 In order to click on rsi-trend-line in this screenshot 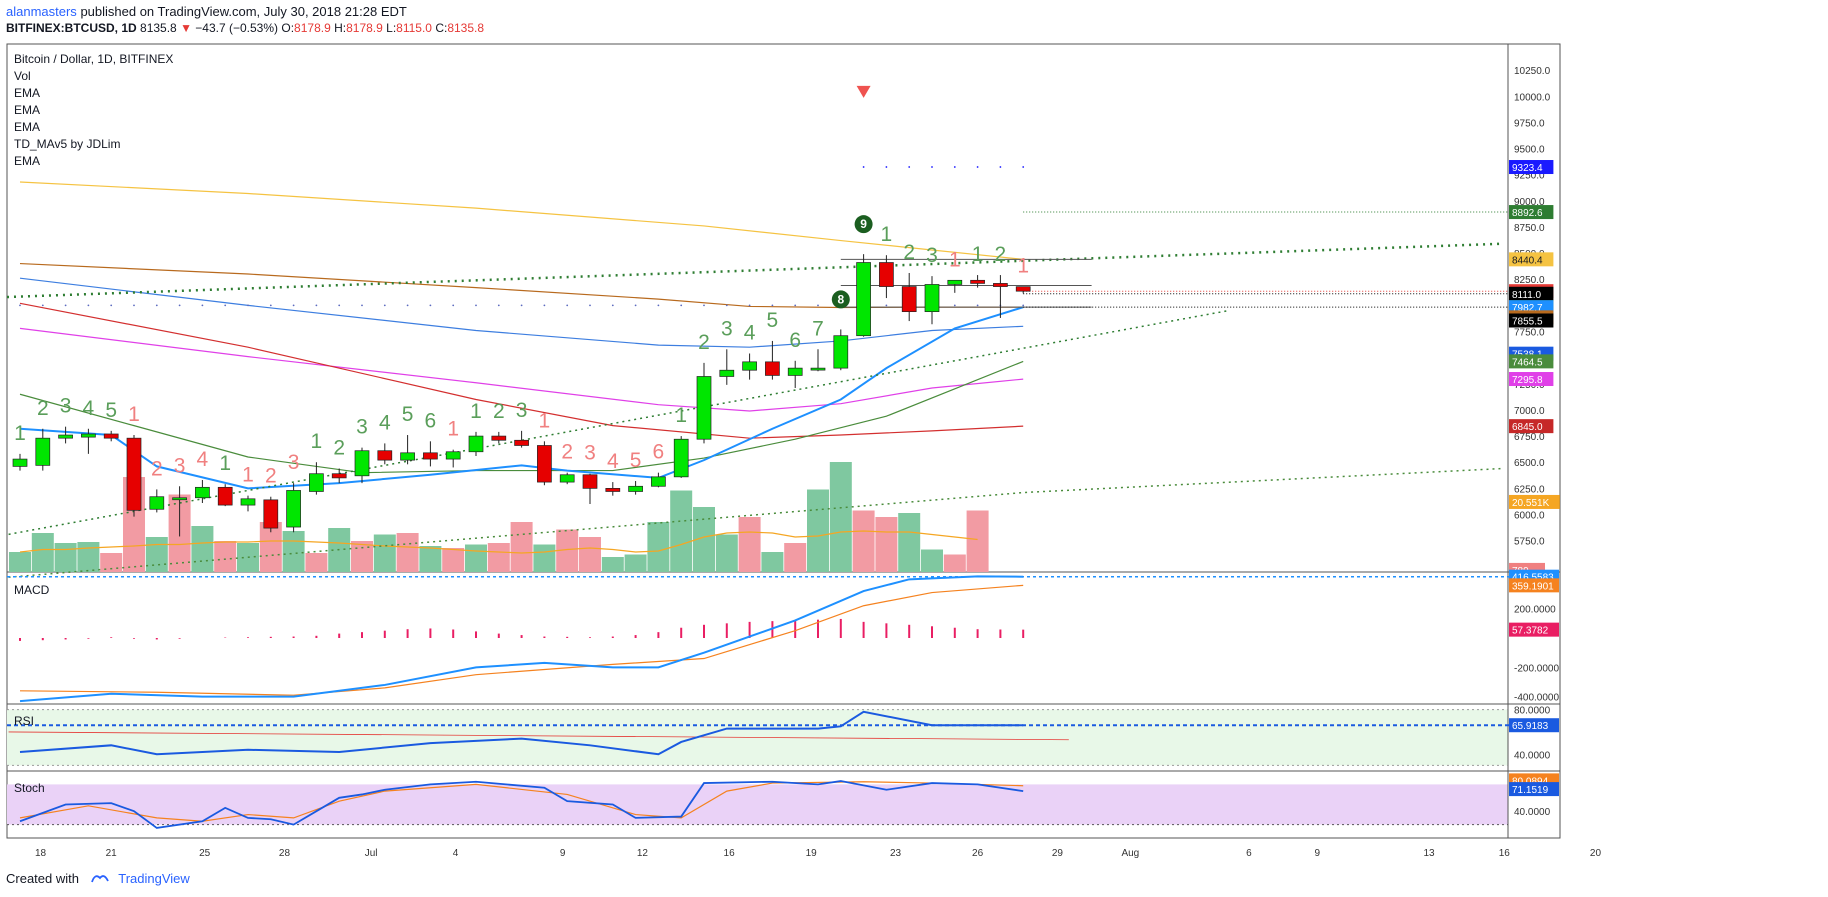, I will do `click(538, 736)`.